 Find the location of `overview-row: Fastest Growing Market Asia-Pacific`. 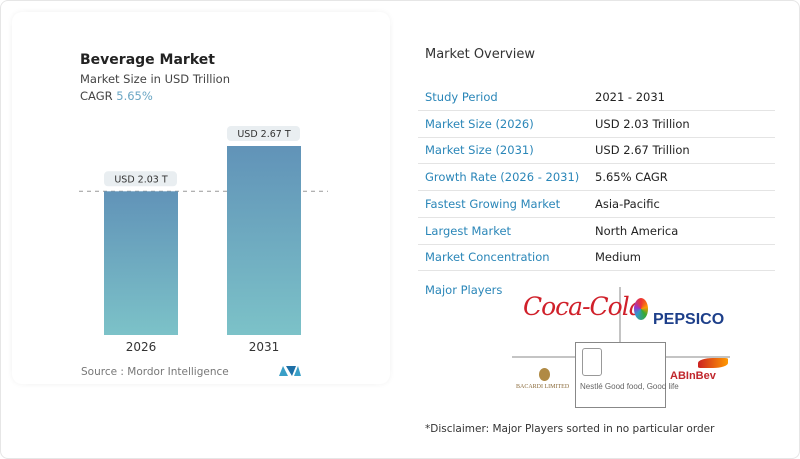

overview-row: Fastest Growing Market Asia-Pacific is located at coordinates (596, 204).